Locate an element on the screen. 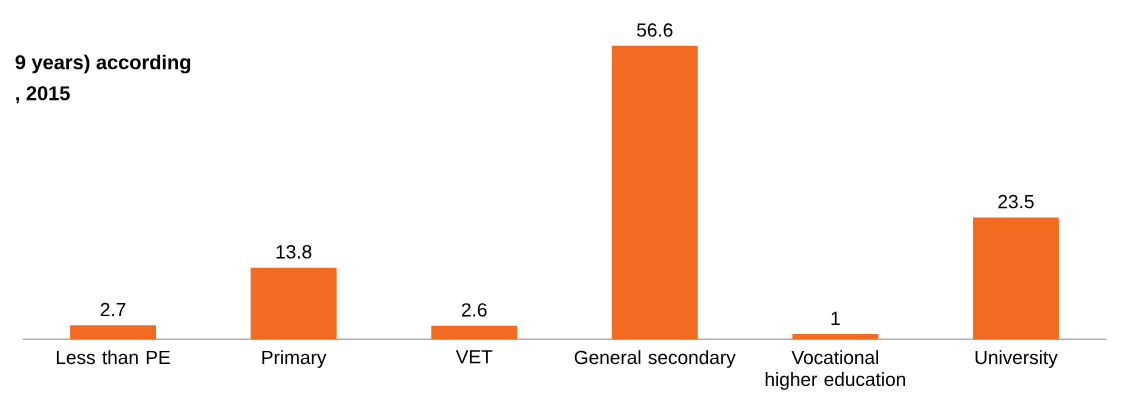 This screenshot has width=1129, height=410. chart-title: 9 years) according is located at coordinates (103, 64).